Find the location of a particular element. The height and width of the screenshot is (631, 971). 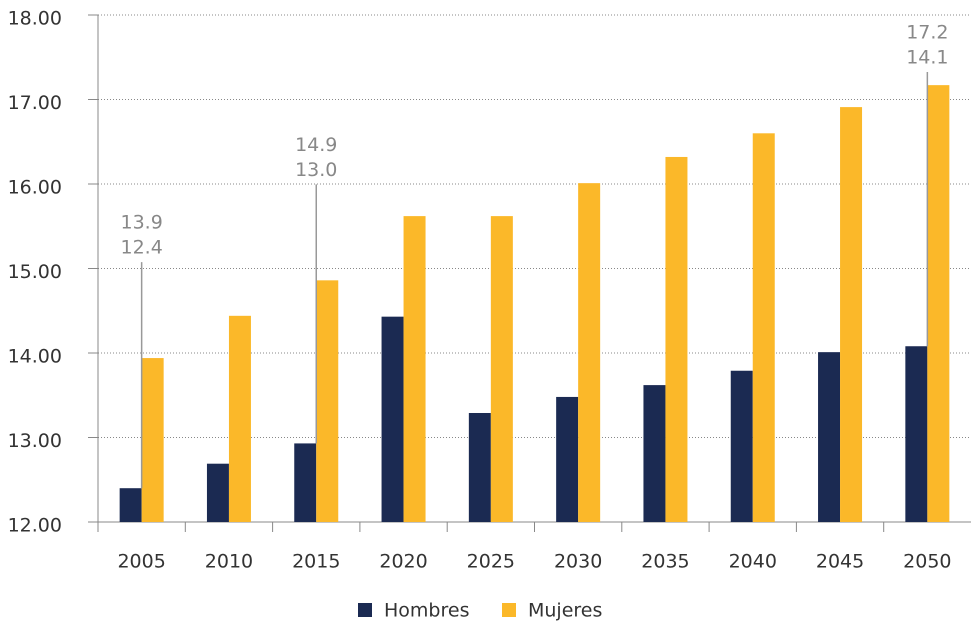

x-tick-label: 2005 is located at coordinates (141, 562).